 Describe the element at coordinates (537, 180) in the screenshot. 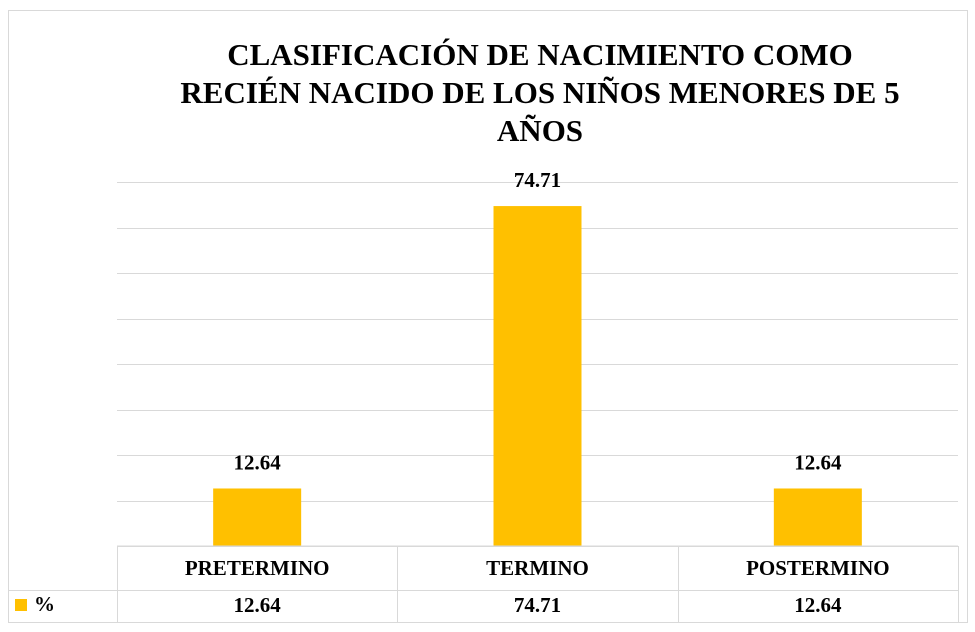

I see `data-label: 74.71` at that location.